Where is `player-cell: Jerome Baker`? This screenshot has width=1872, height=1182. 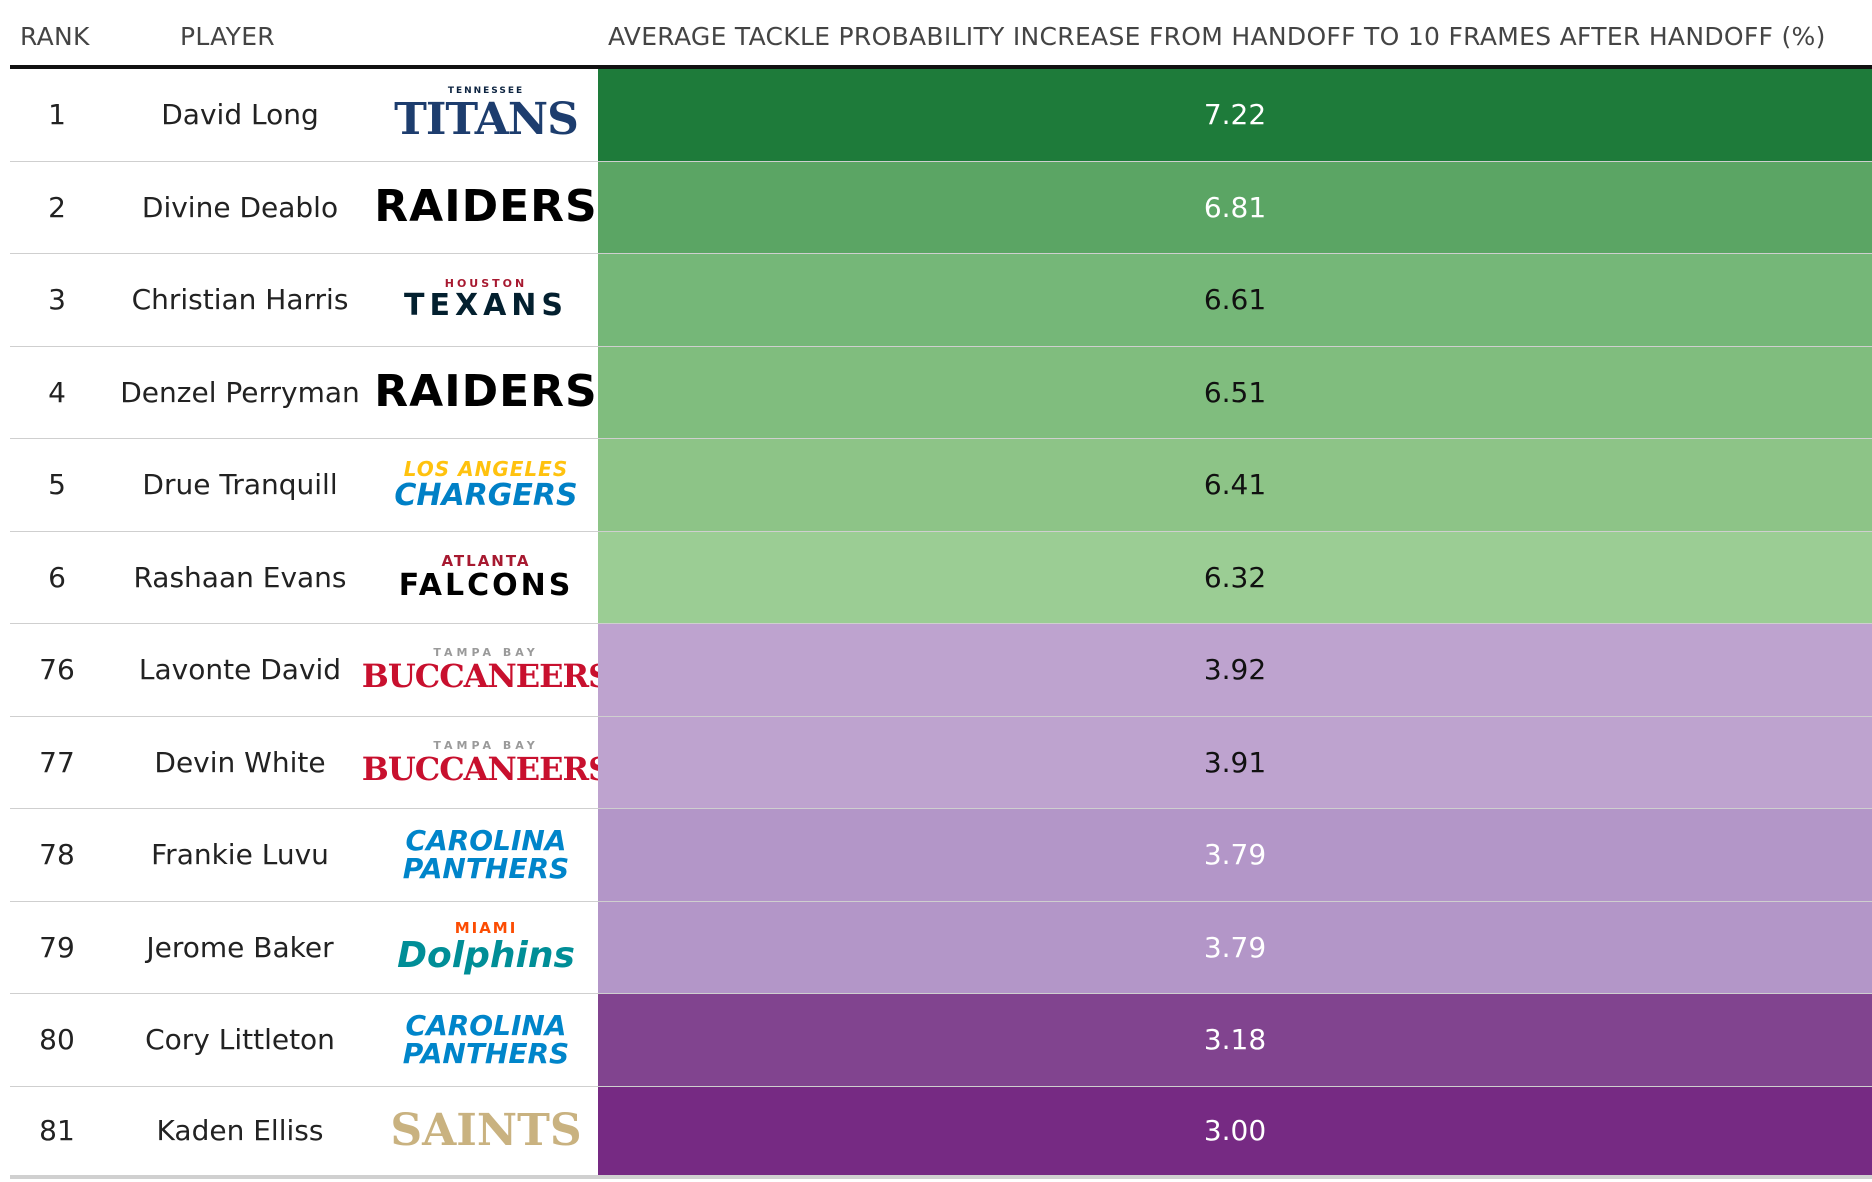
player-cell: Jerome Baker is located at coordinates (240, 947).